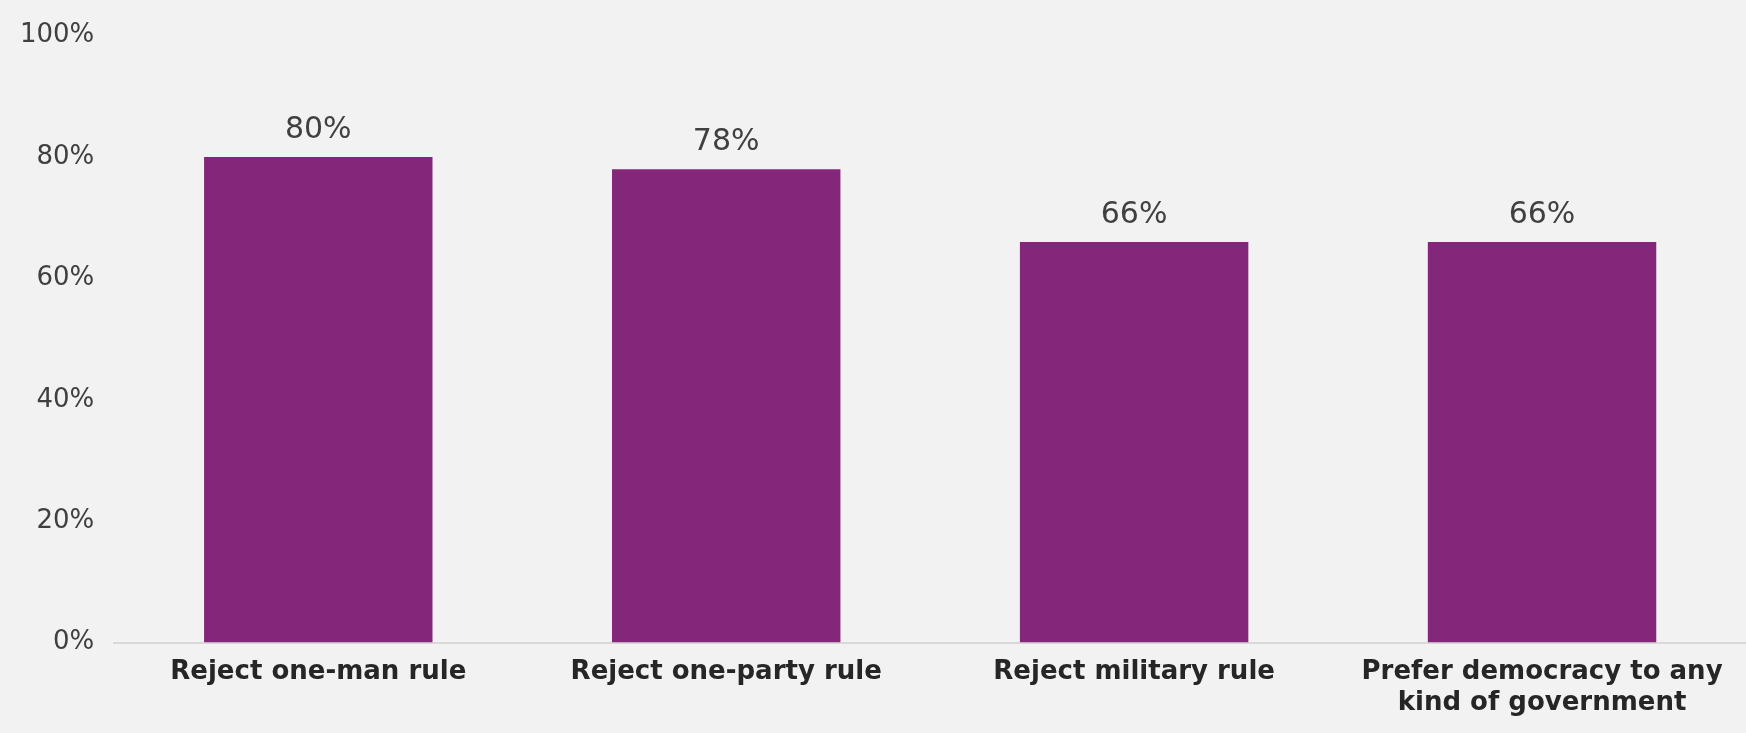 The image size is (1746, 733). I want to click on data-label: 80%, so click(318, 127).